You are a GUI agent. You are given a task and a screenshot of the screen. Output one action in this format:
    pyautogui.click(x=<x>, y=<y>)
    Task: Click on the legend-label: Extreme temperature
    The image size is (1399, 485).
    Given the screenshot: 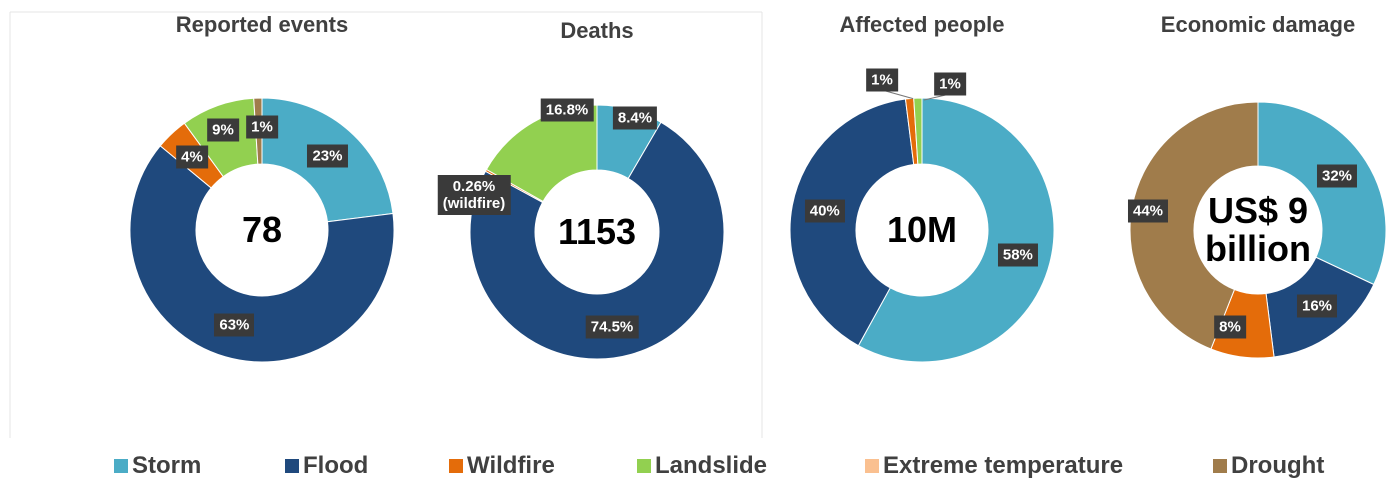 What is the action you would take?
    pyautogui.click(x=1003, y=465)
    